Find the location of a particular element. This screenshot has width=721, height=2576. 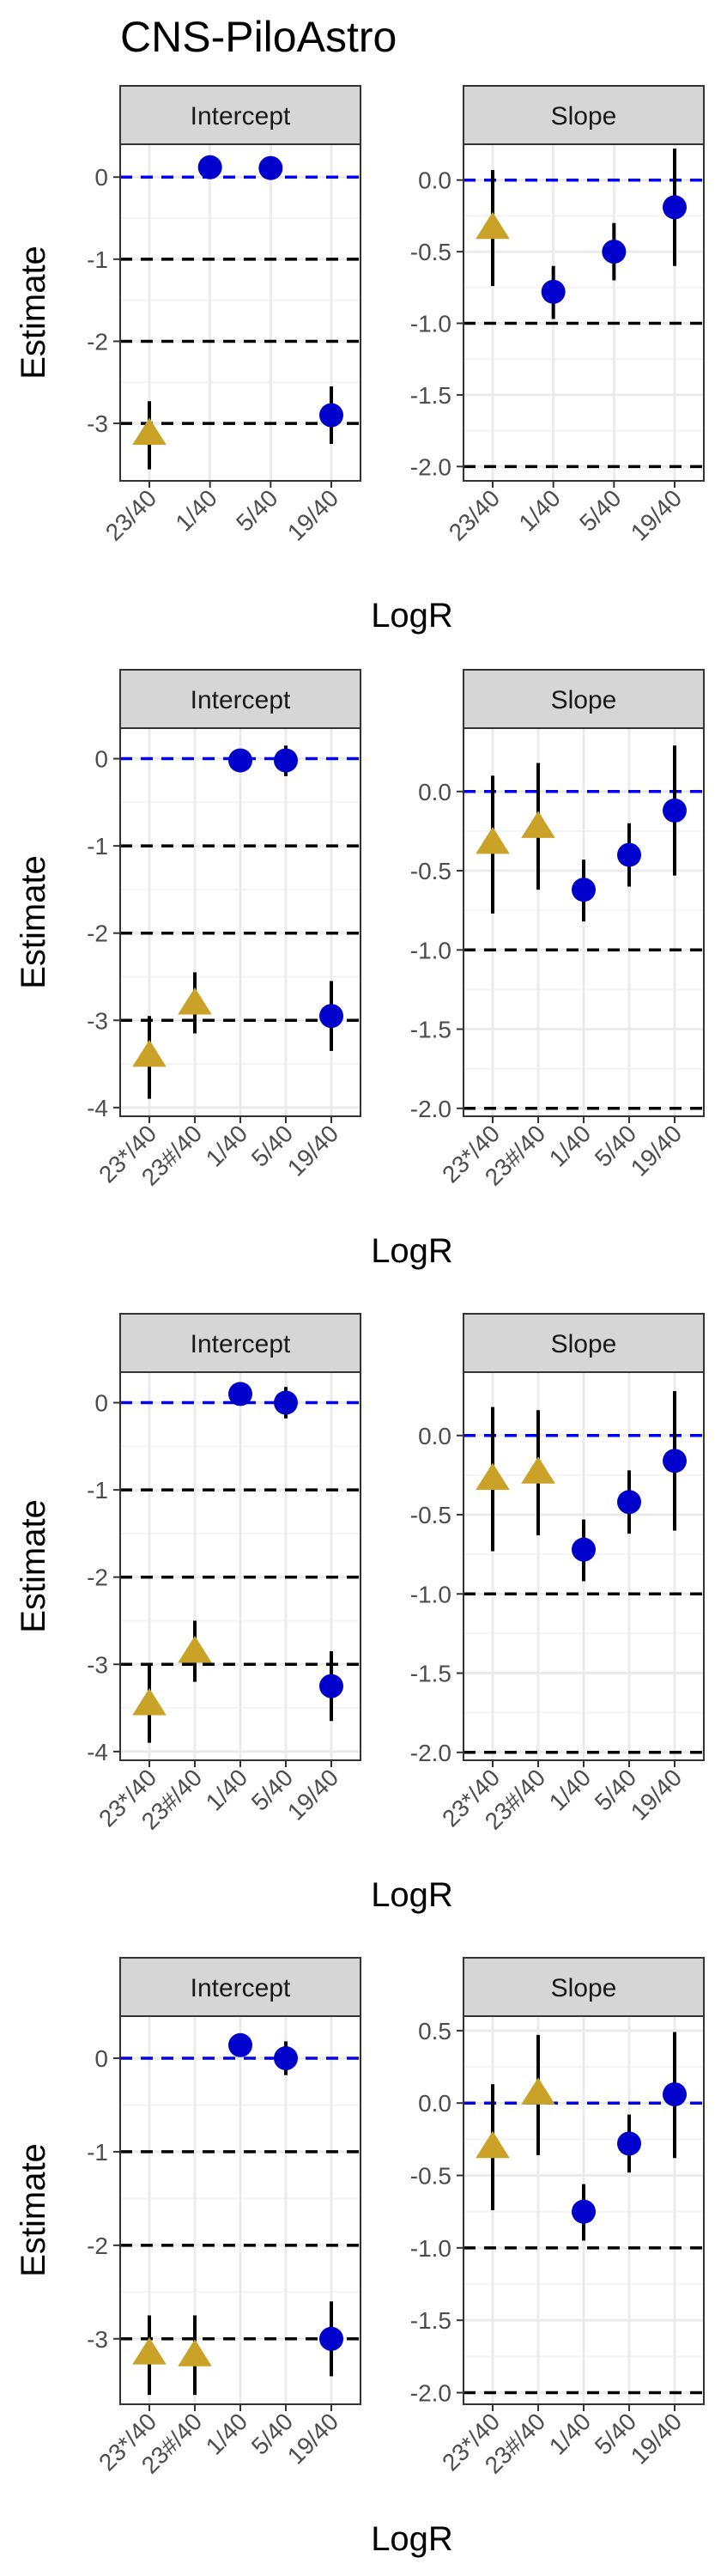

figure-title: CNS-PiloAstro is located at coordinates (258, 37).